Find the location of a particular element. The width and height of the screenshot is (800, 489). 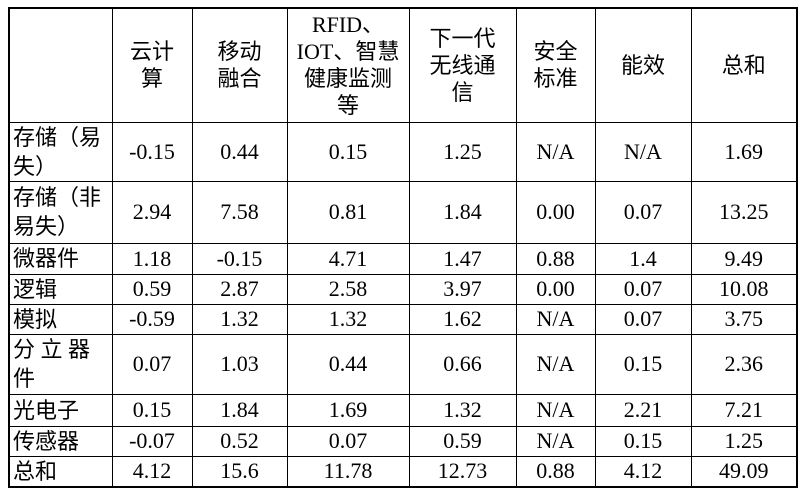

value-cell: 1.4 is located at coordinates (643, 258).